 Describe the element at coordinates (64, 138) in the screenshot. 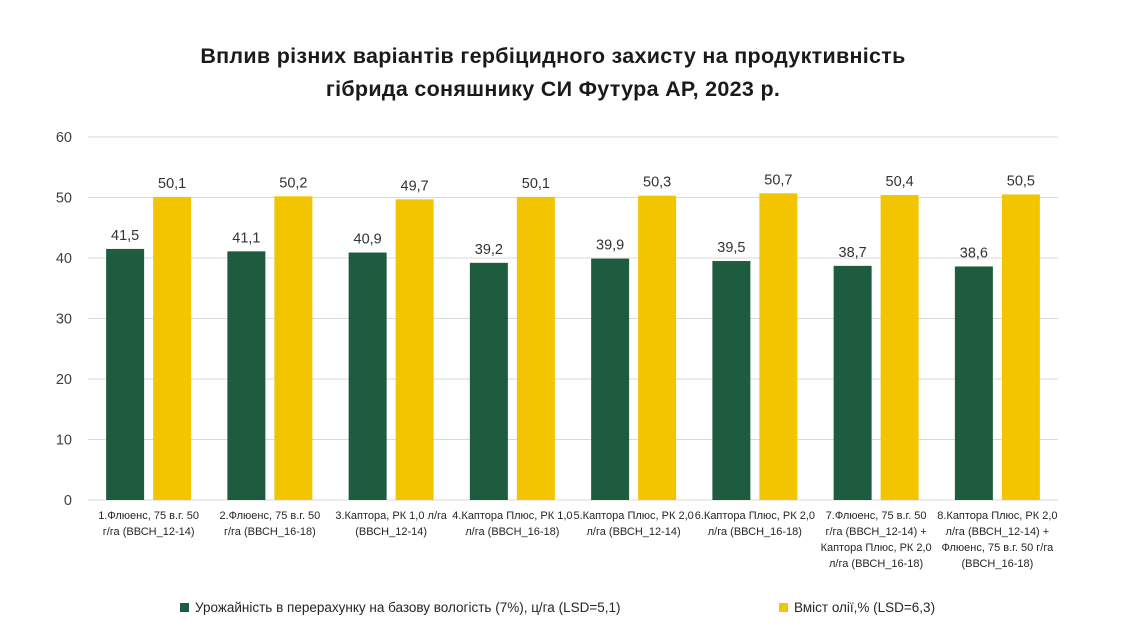

I see `y-tick-label: 60` at that location.